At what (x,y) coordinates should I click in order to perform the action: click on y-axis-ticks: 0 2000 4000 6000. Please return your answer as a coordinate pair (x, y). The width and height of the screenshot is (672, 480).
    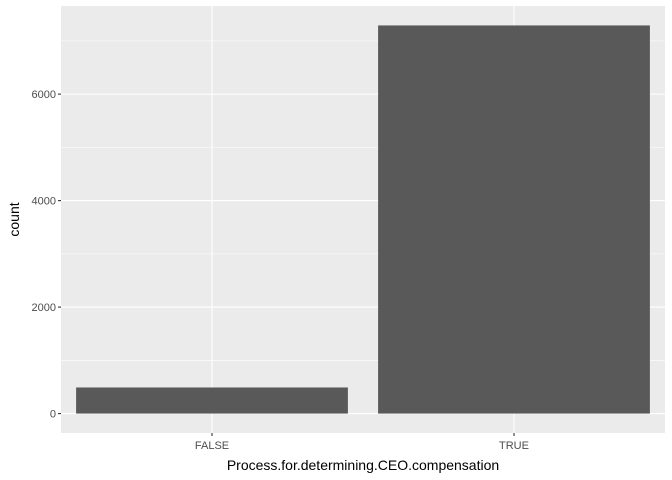
    Looking at the image, I should click on (46, 255).